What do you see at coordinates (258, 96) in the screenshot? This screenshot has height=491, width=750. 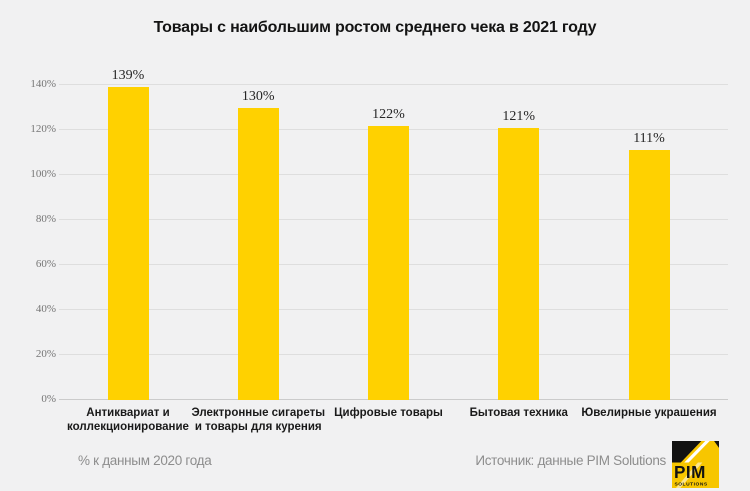 I see `bar-value-label: 130%` at bounding box center [258, 96].